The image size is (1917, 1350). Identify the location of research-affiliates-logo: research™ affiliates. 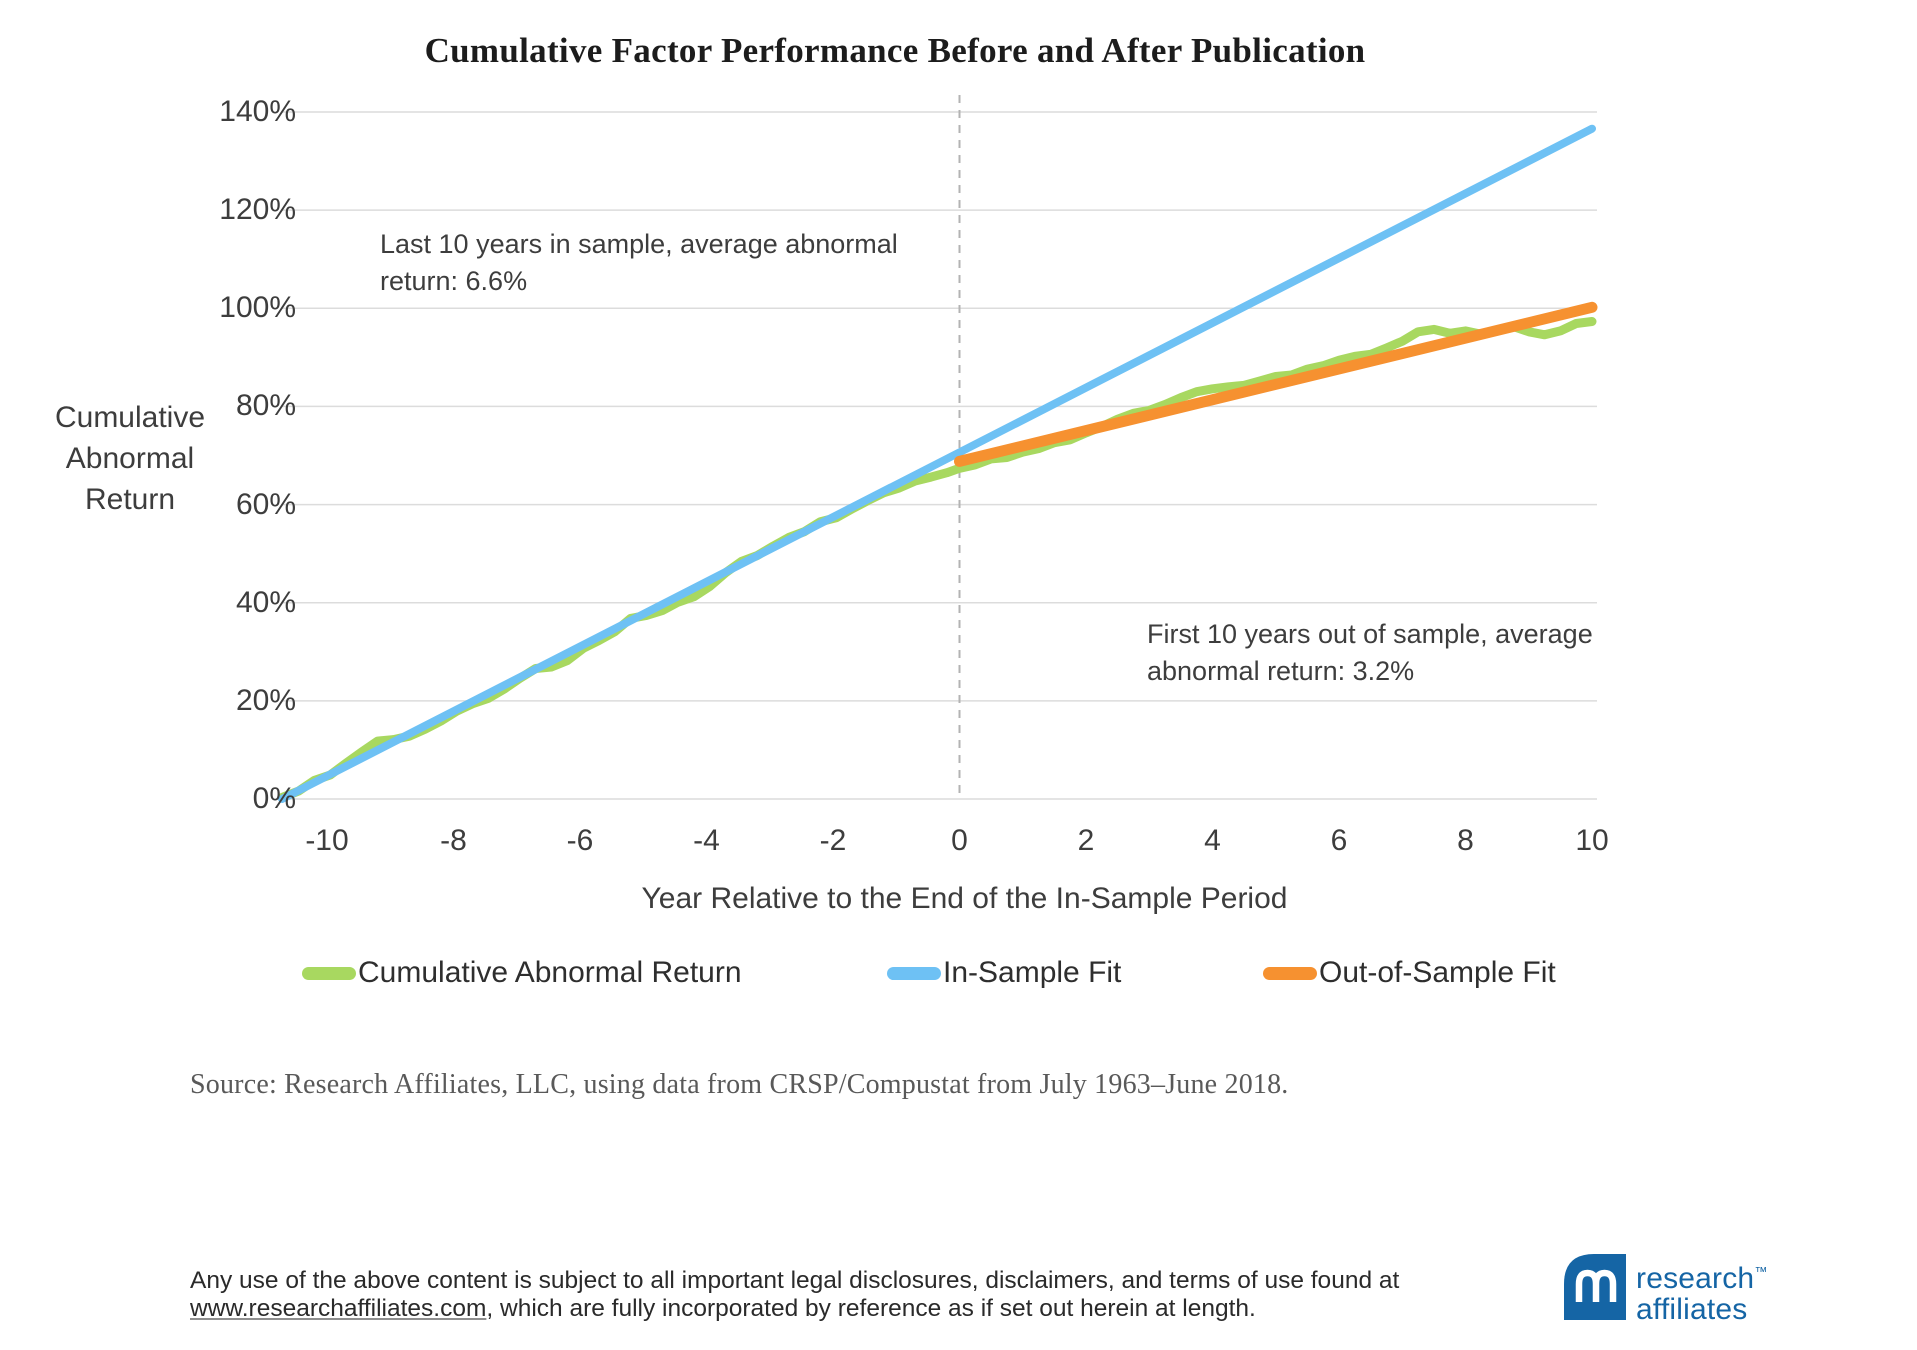
(1740, 1294).